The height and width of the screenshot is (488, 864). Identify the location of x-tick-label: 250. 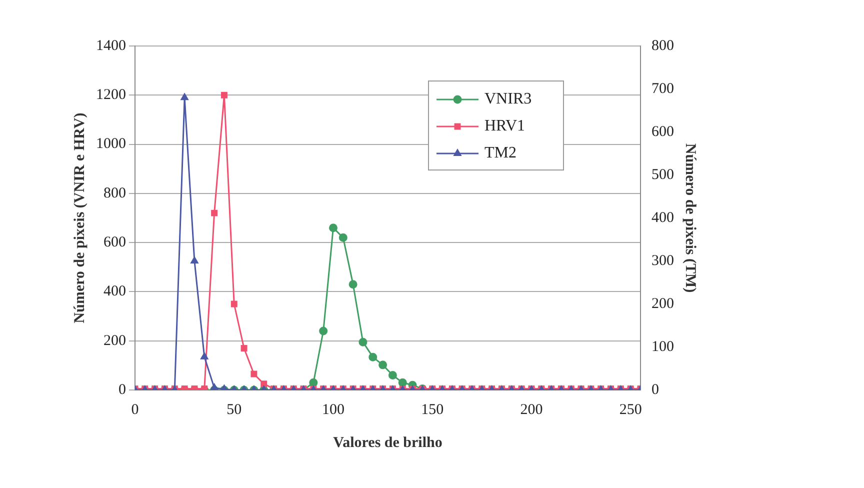
(630, 410).